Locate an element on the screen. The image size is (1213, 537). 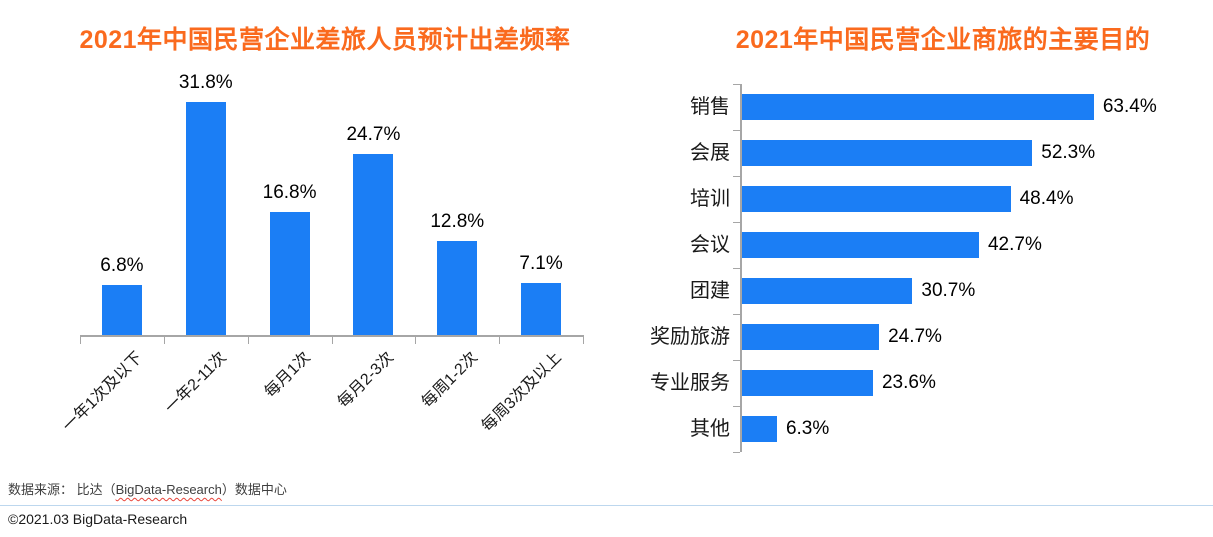
bar-value-label: 30.7% is located at coordinates (948, 290).